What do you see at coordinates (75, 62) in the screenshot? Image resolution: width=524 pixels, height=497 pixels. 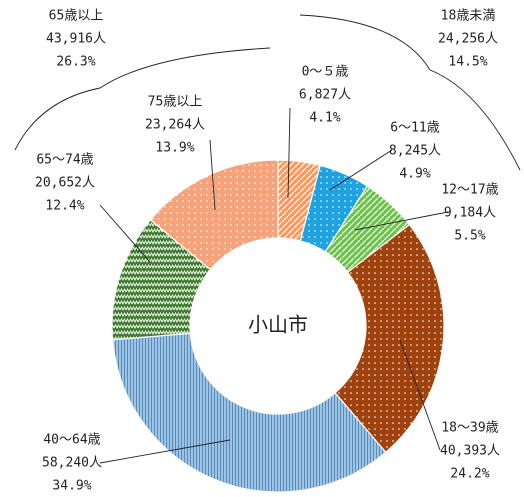 I see `group-percent: 26.3%` at bounding box center [75, 62].